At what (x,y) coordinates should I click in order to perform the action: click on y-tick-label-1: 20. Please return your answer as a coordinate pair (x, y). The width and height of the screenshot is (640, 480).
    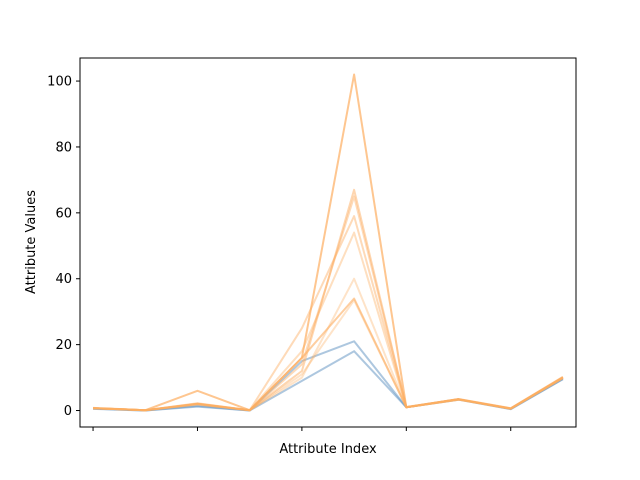
    Looking at the image, I should click on (63, 345).